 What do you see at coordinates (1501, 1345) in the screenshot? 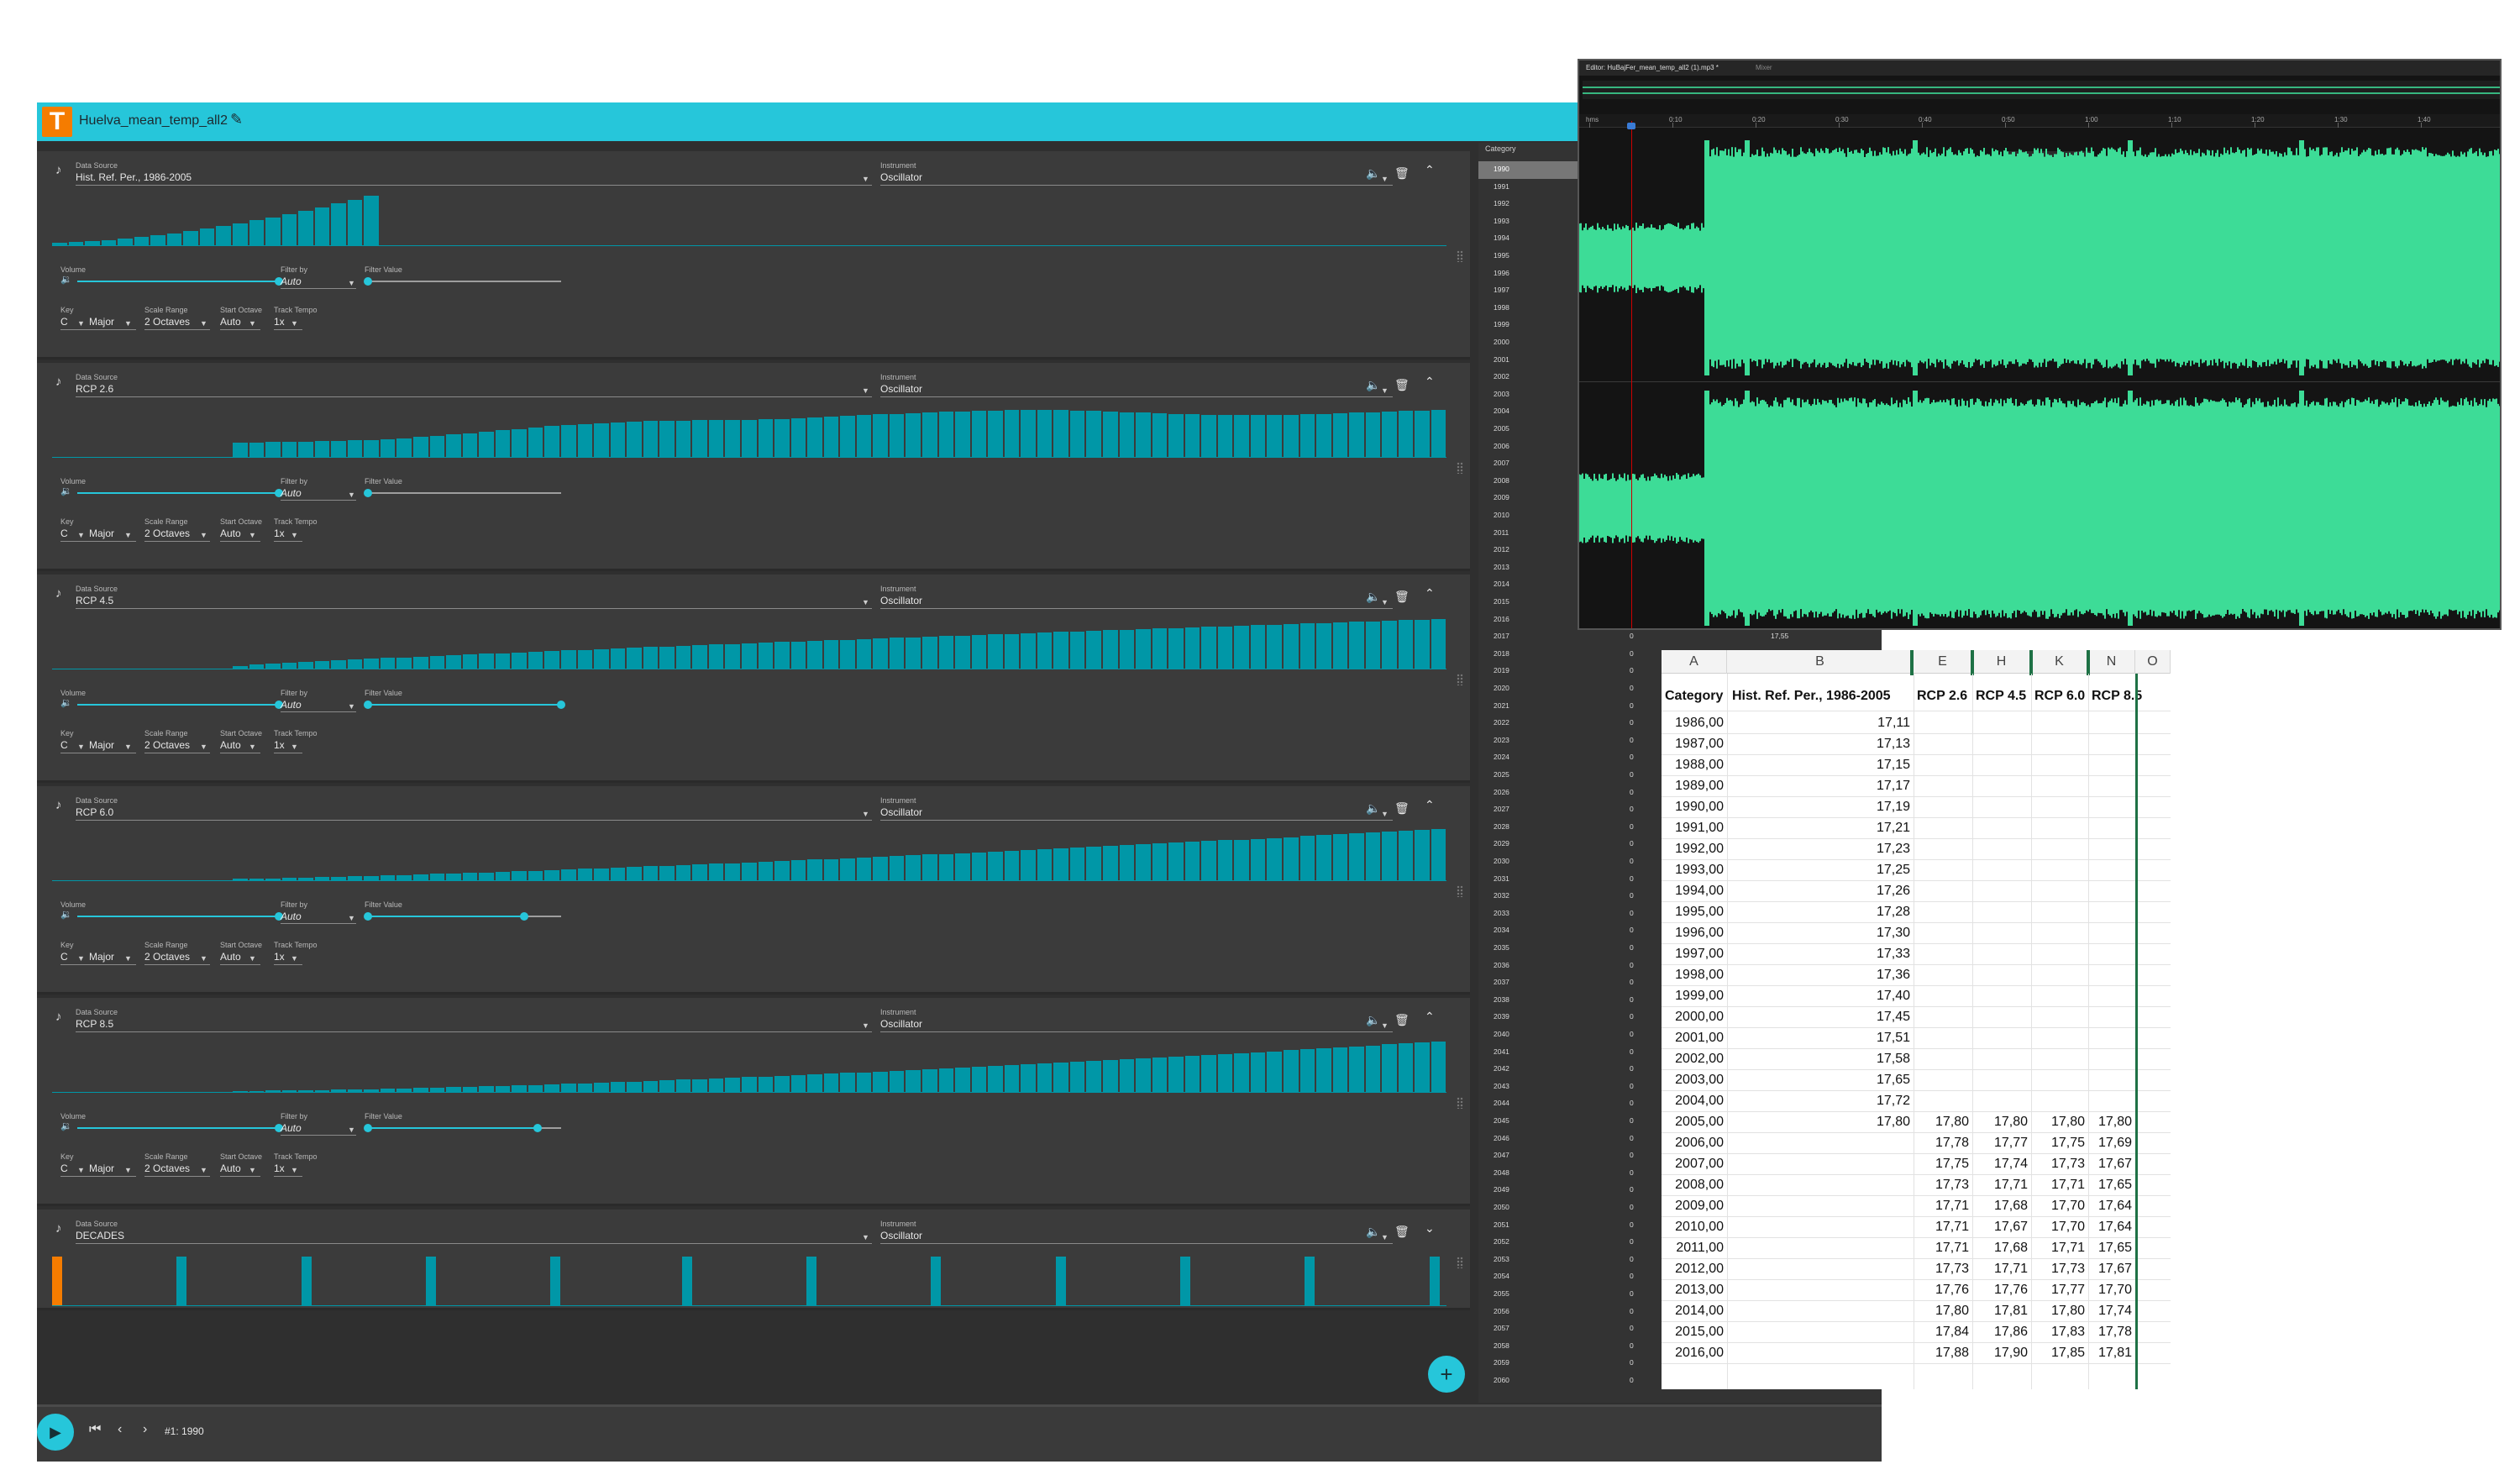
I see `category-row: 2058` at bounding box center [1501, 1345].